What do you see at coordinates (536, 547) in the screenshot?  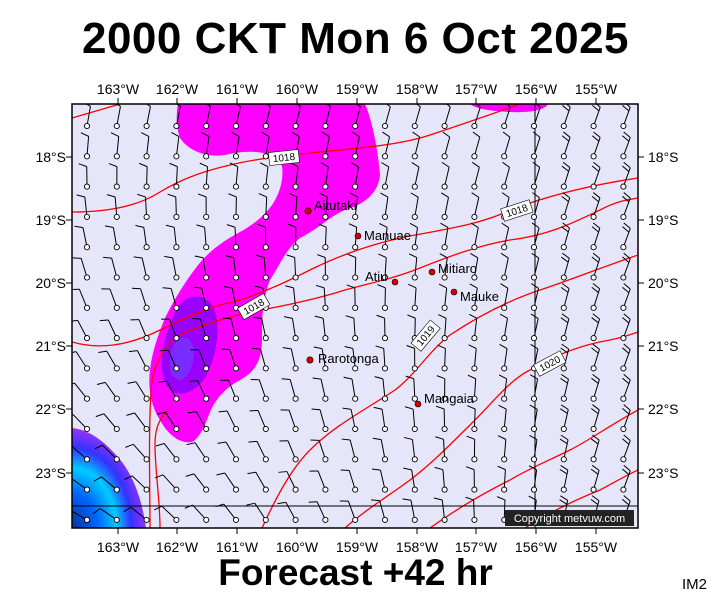 I see `lon-label-bottom: 156°W` at bounding box center [536, 547].